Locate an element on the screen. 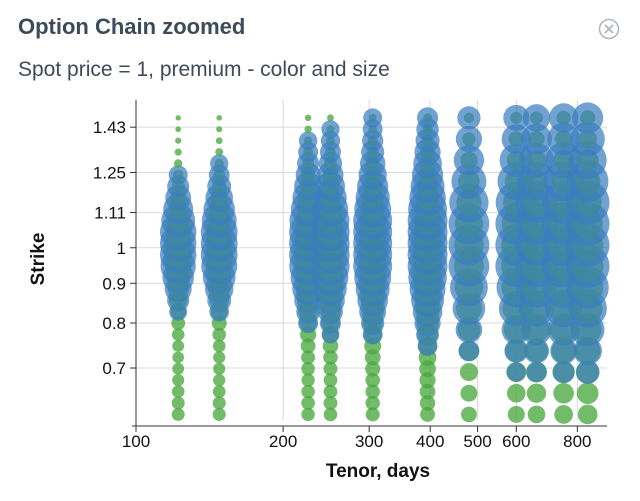  x-axis-label: Tenor, days is located at coordinates (378, 471).